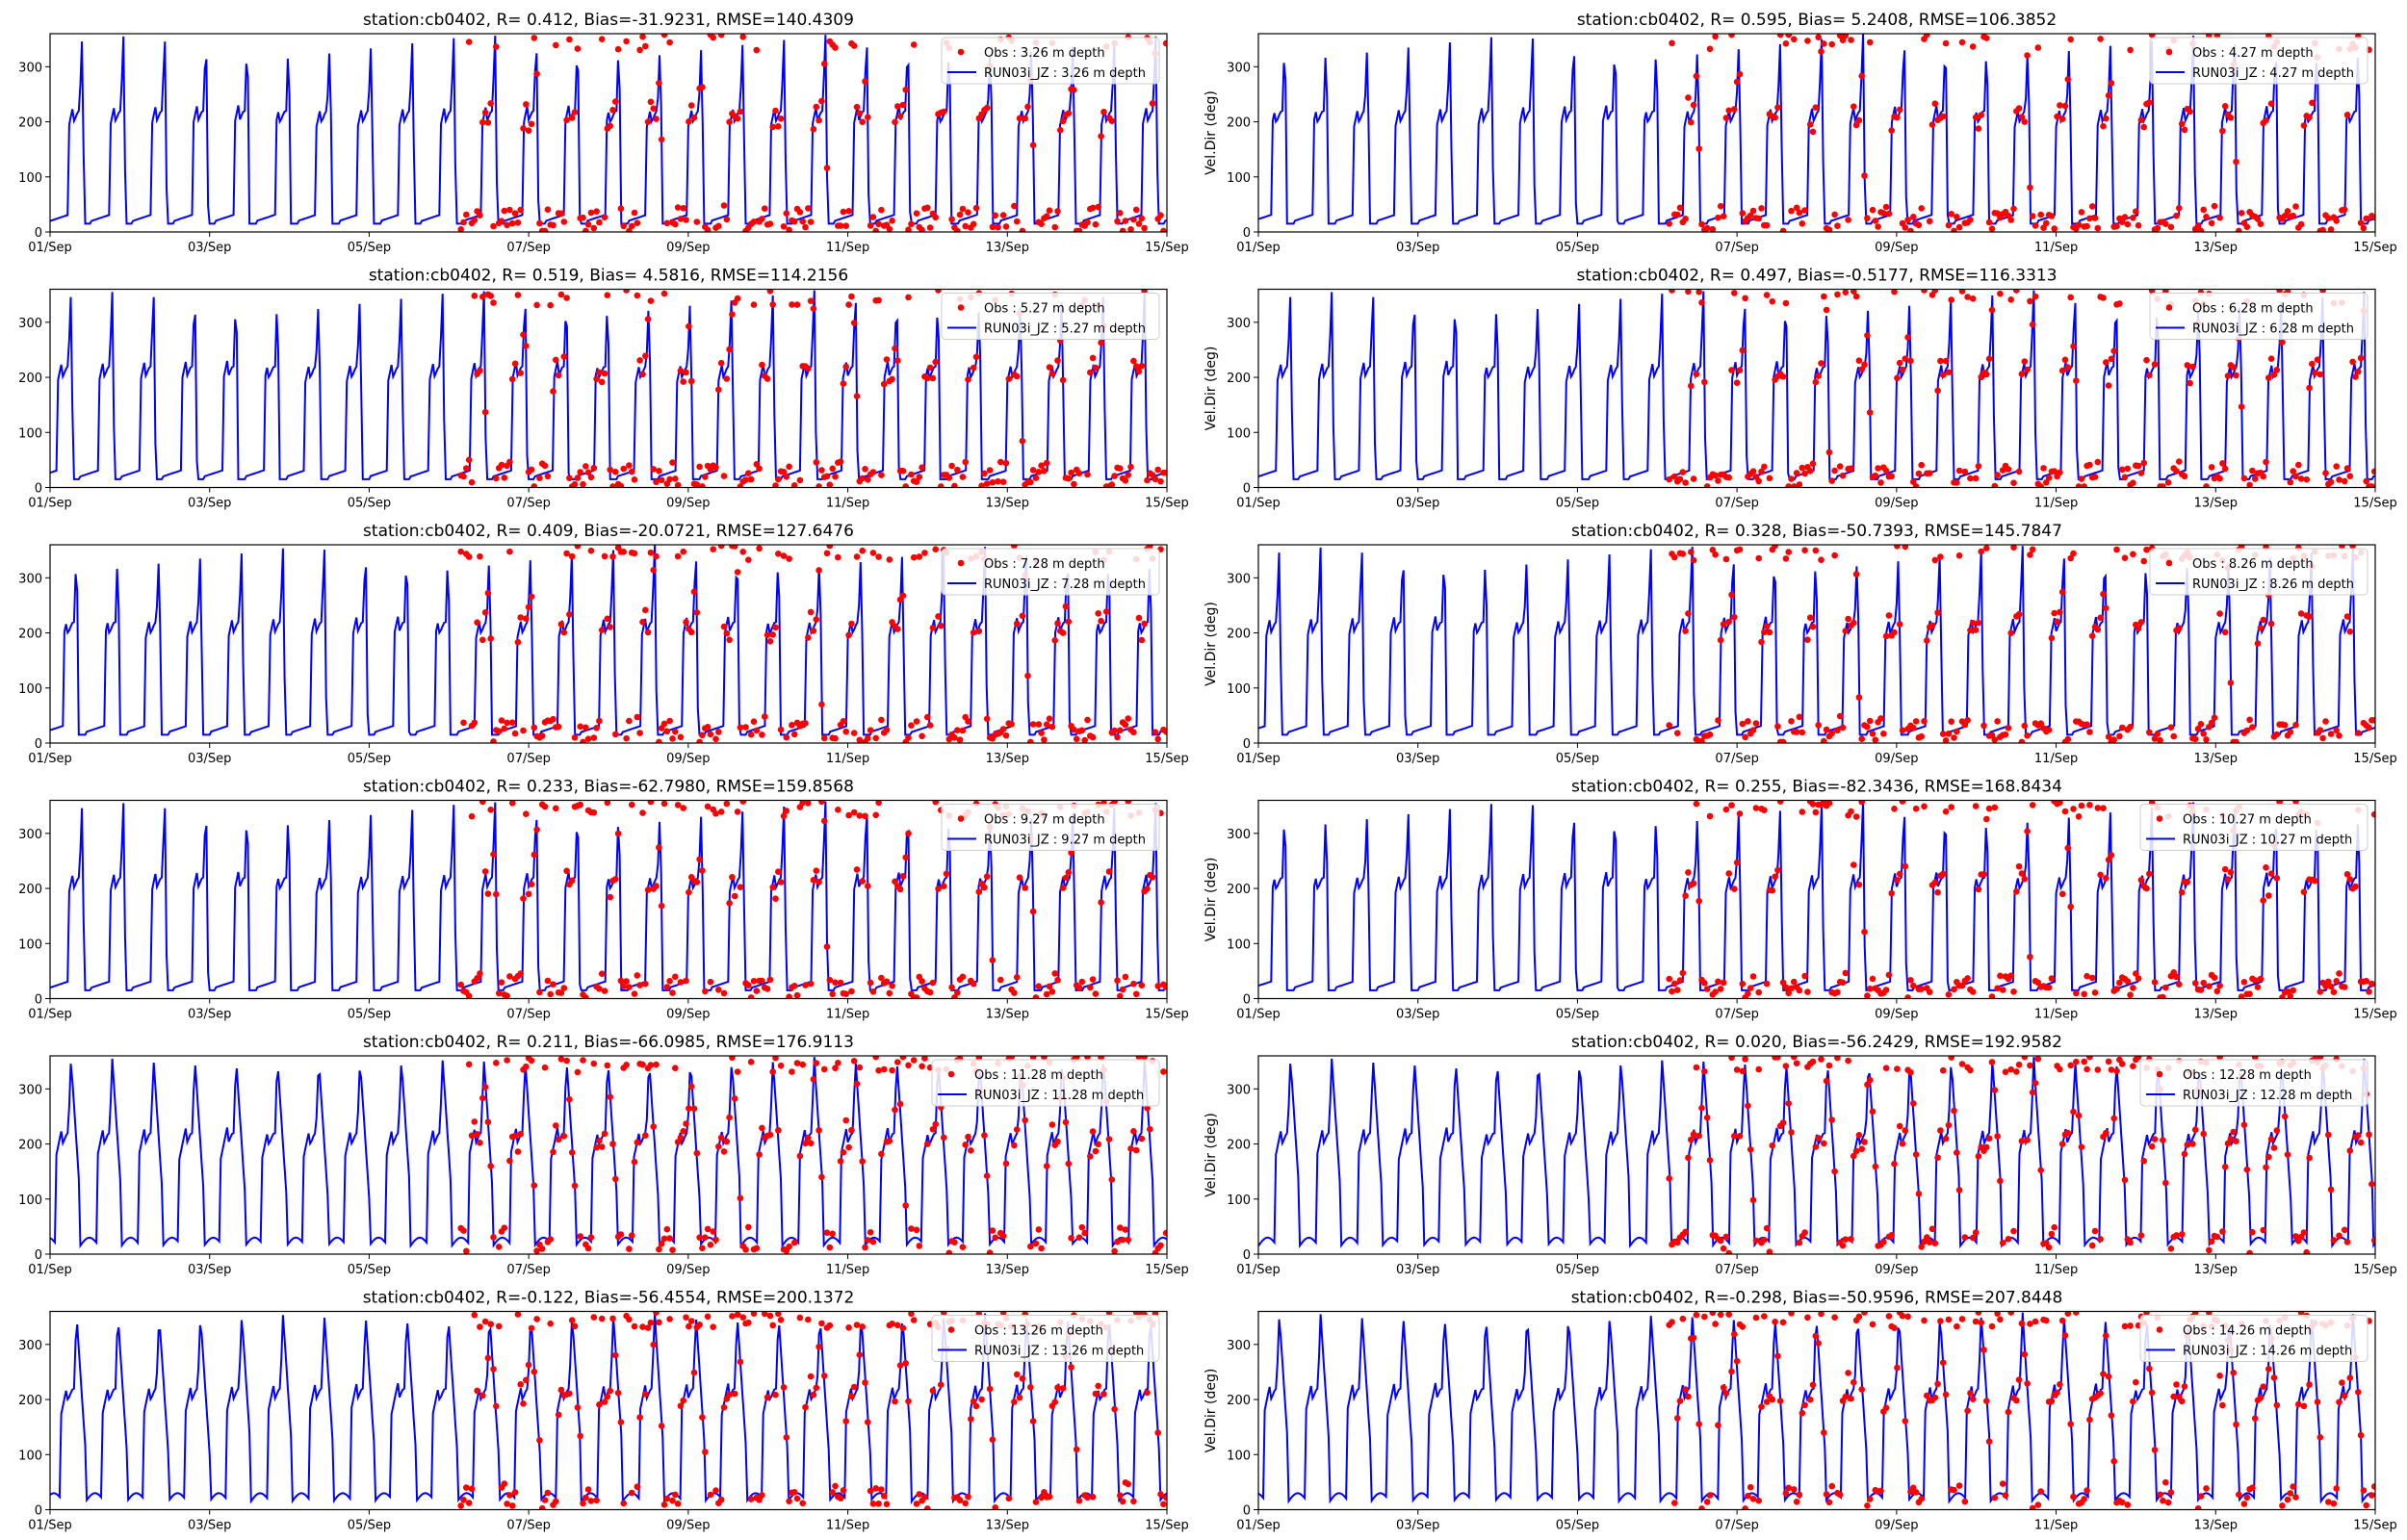 The image size is (2407, 1540). Describe the element at coordinates (1736, 248) in the screenshot. I see `x-tick-label: 07/Sep` at that location.